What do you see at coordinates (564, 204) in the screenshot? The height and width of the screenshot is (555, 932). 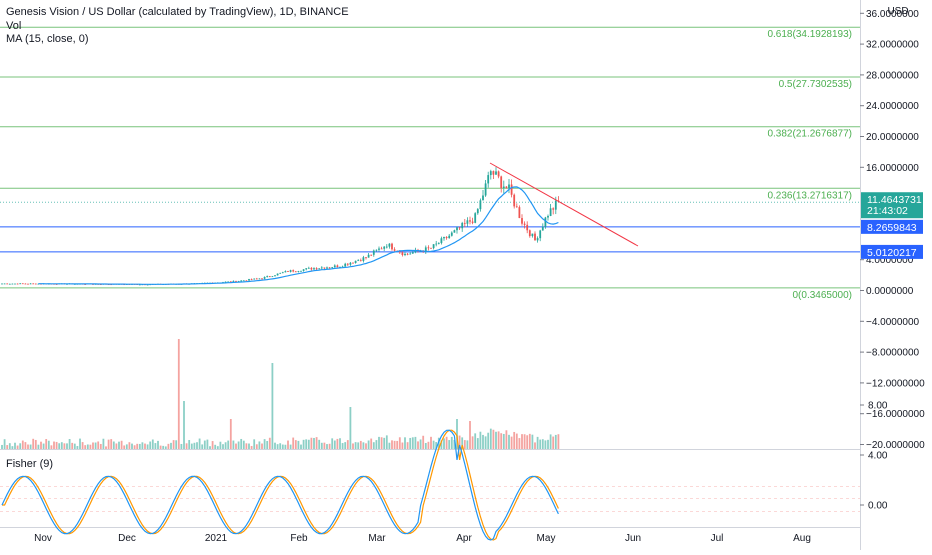 I see `trend-line` at bounding box center [564, 204].